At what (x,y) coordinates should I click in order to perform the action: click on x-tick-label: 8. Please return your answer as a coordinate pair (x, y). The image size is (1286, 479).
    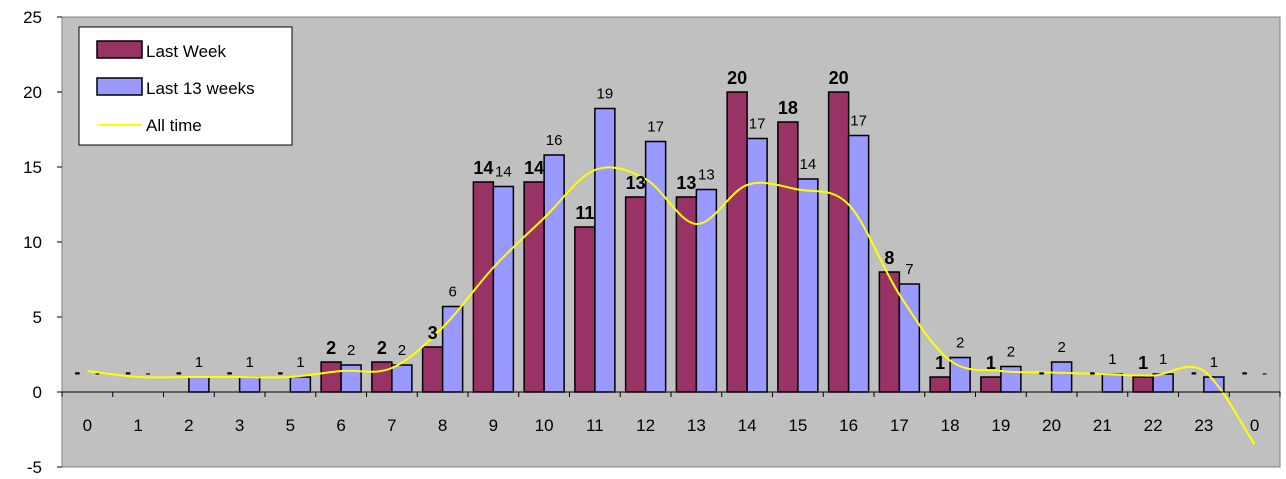
    Looking at the image, I should click on (442, 425).